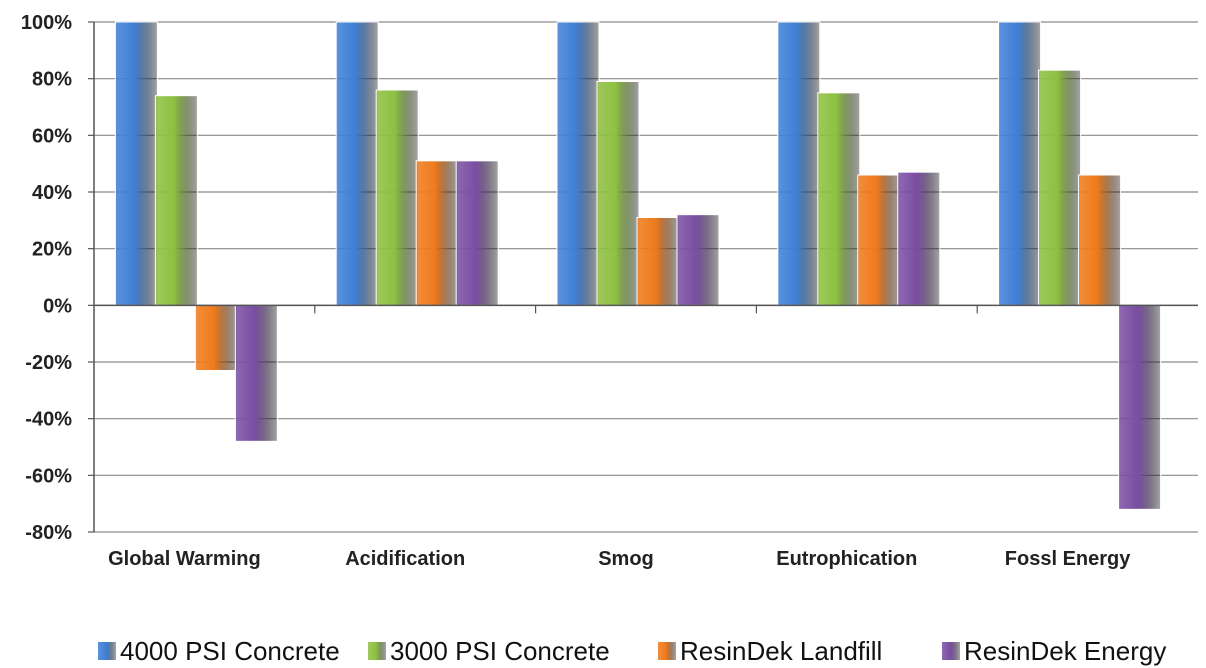 The image size is (1206, 668). Describe the element at coordinates (57, 306) in the screenshot. I see `y-tick-label: 0%` at that location.